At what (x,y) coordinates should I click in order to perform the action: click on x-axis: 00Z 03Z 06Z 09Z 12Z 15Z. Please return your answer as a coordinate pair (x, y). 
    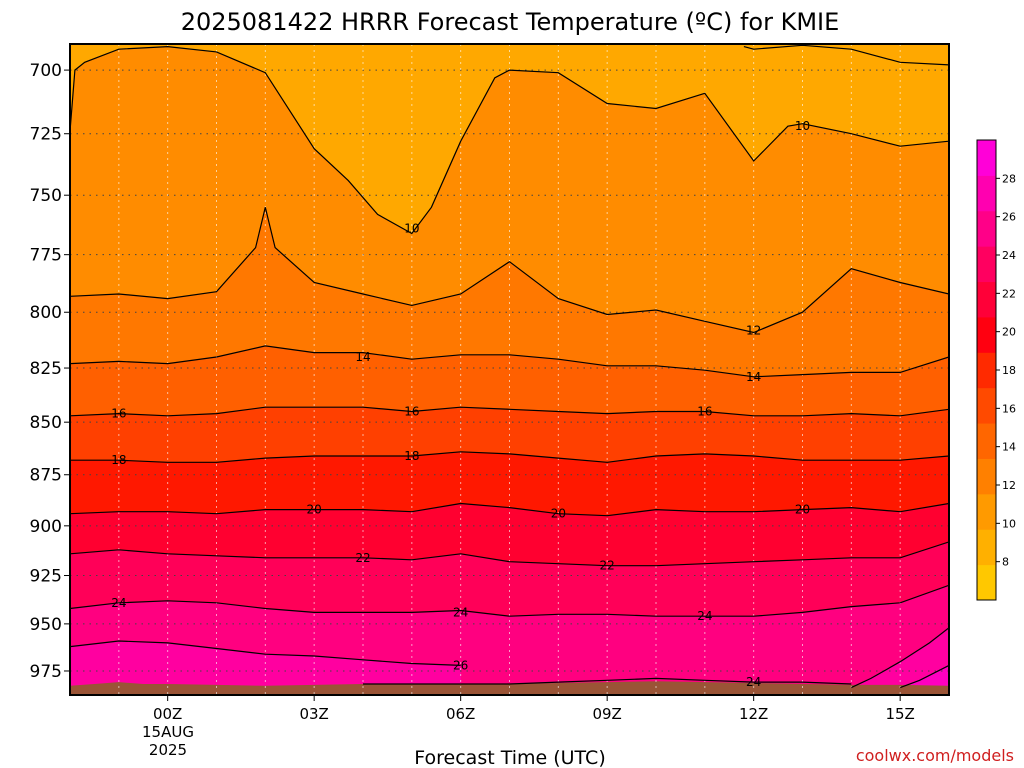
    Looking at the image, I should click on (534, 709).